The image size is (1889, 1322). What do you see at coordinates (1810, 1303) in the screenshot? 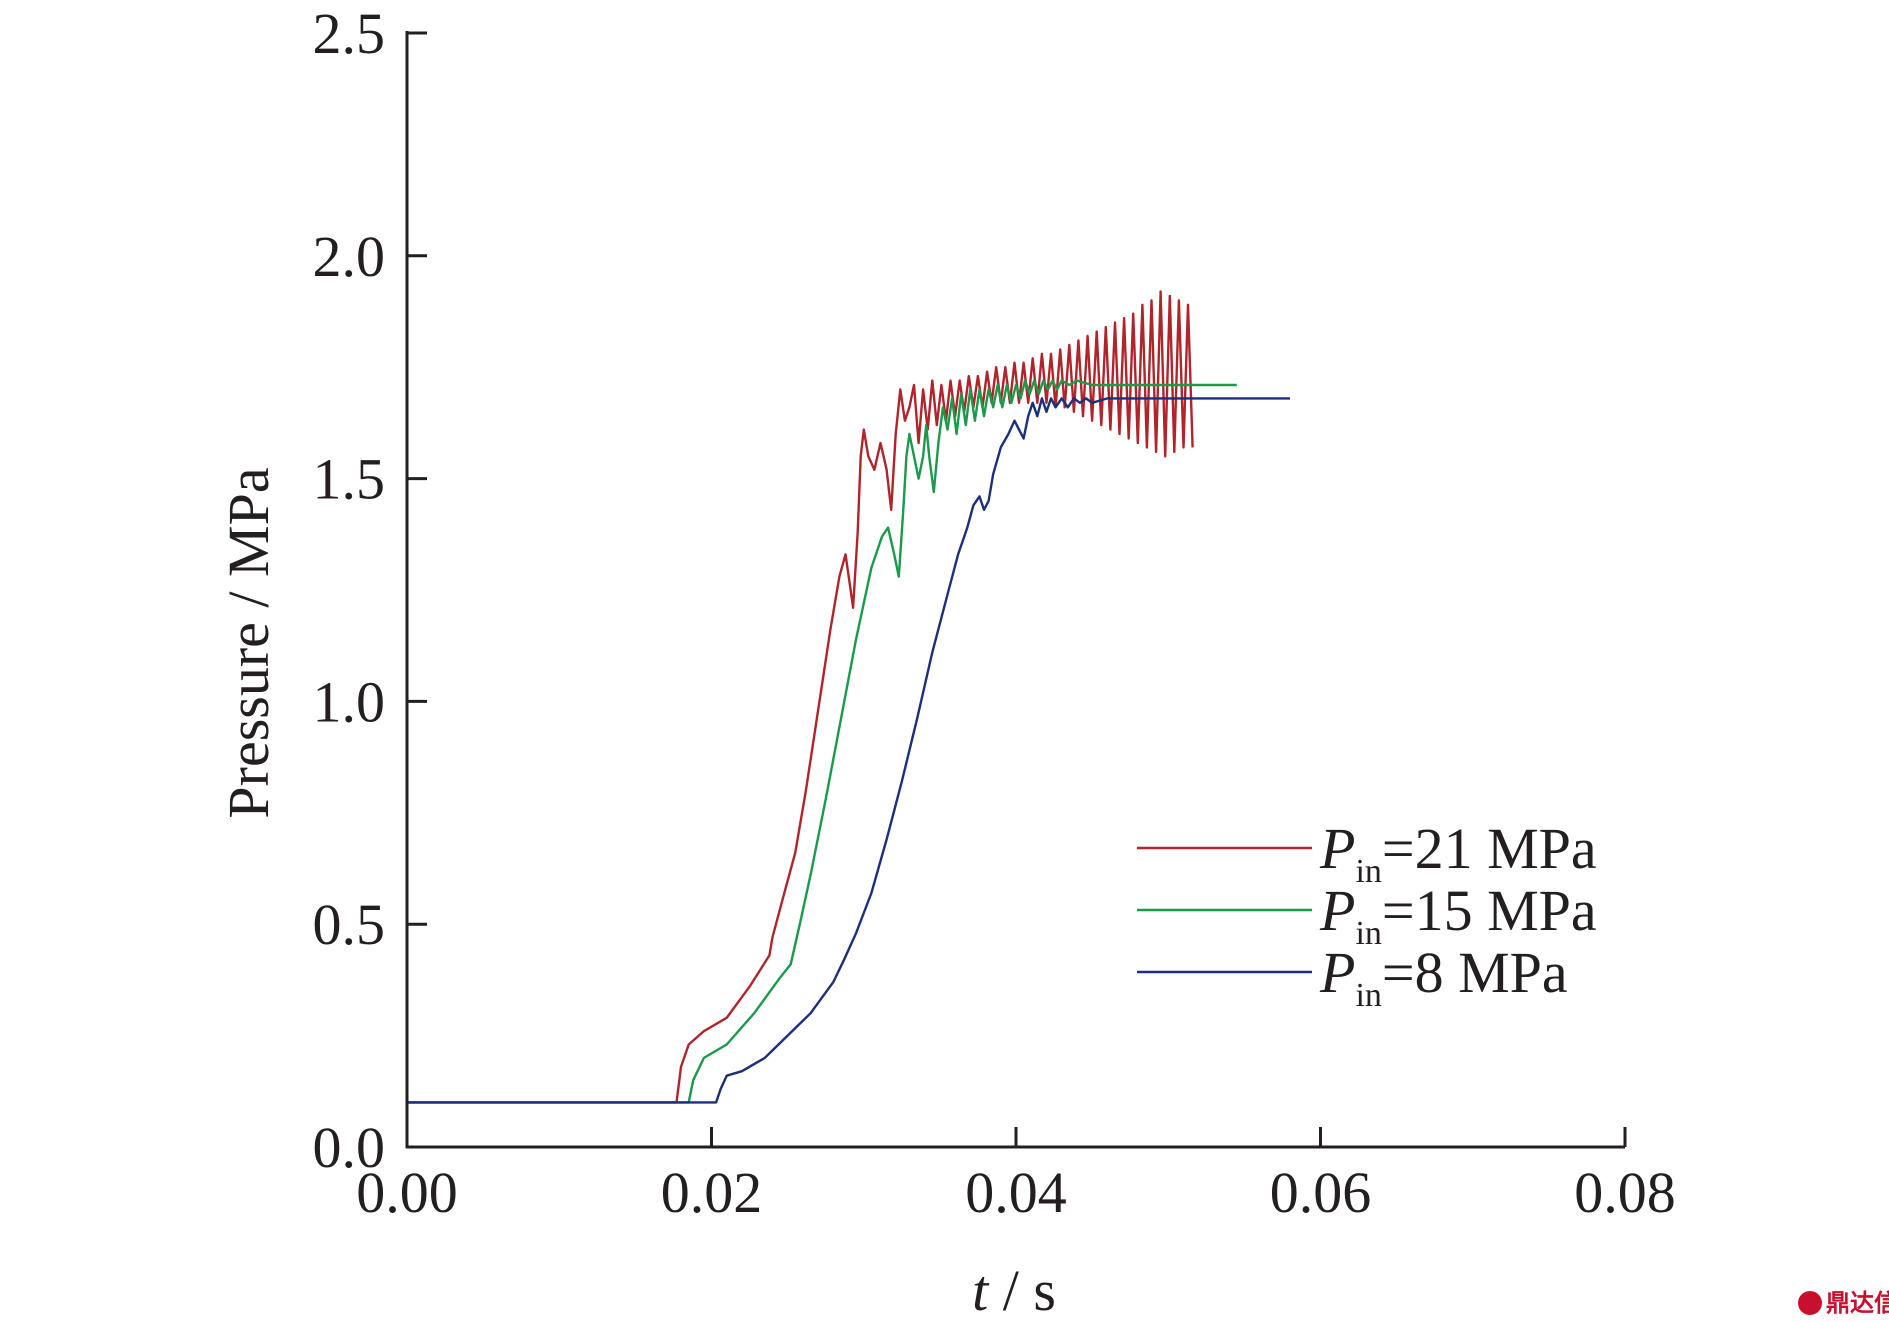
I see `watermark-logo-icon` at bounding box center [1810, 1303].